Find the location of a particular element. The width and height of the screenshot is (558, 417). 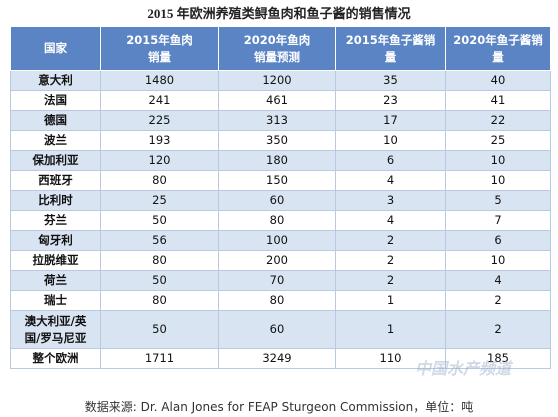

country-cell: 整个欧洲 is located at coordinates (55, 358).